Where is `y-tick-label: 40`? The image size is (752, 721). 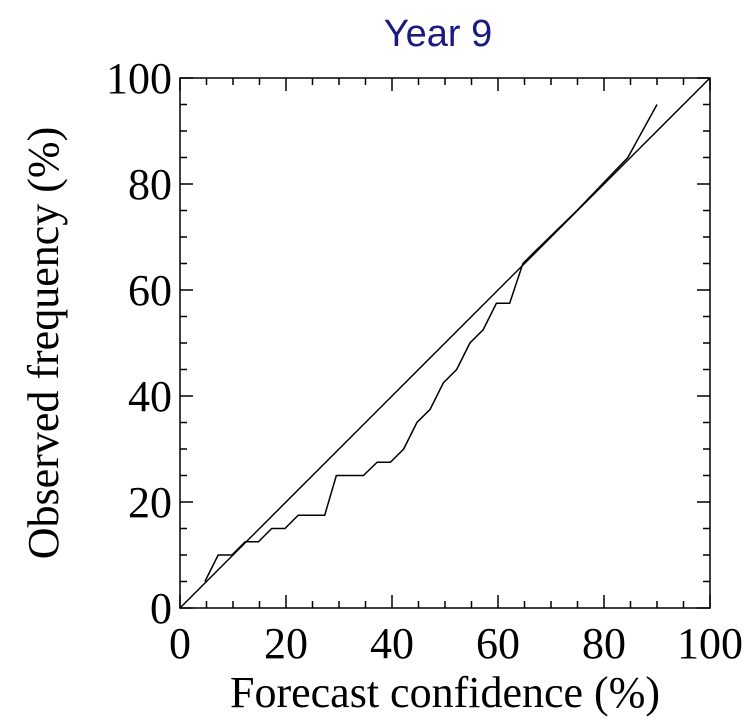 y-tick-label: 40 is located at coordinates (150, 396).